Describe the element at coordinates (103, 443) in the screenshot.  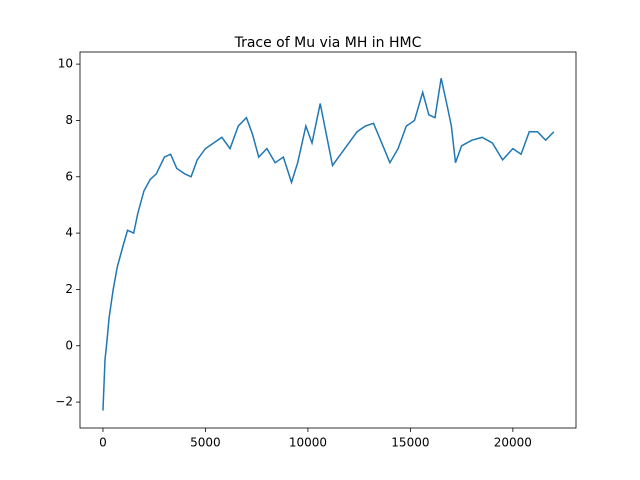
I see `x-tick-label: 0` at that location.